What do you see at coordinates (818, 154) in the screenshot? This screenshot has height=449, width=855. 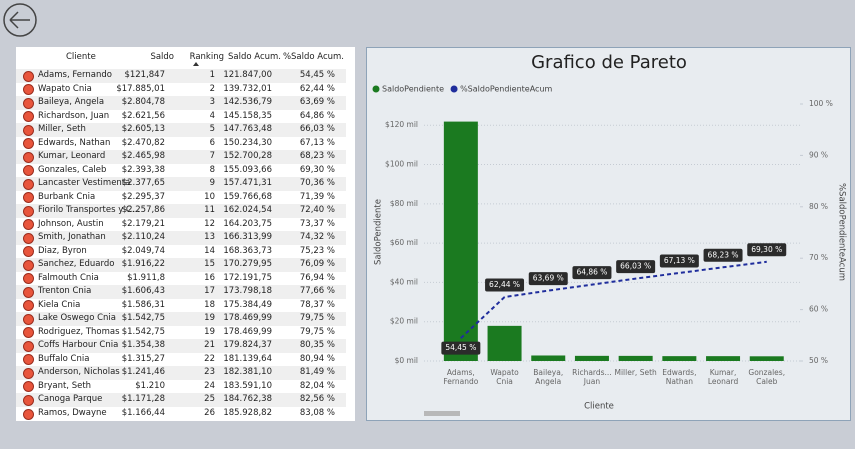 I see `y2-tick-label: 90 %` at bounding box center [818, 154].